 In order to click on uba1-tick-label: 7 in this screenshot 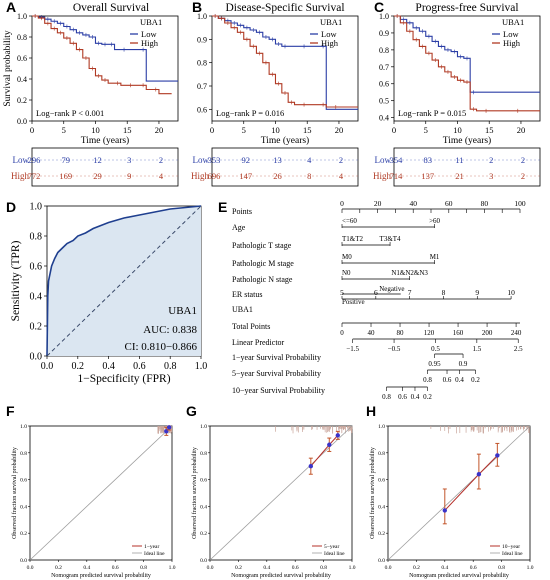, I will do `click(410, 292)`.